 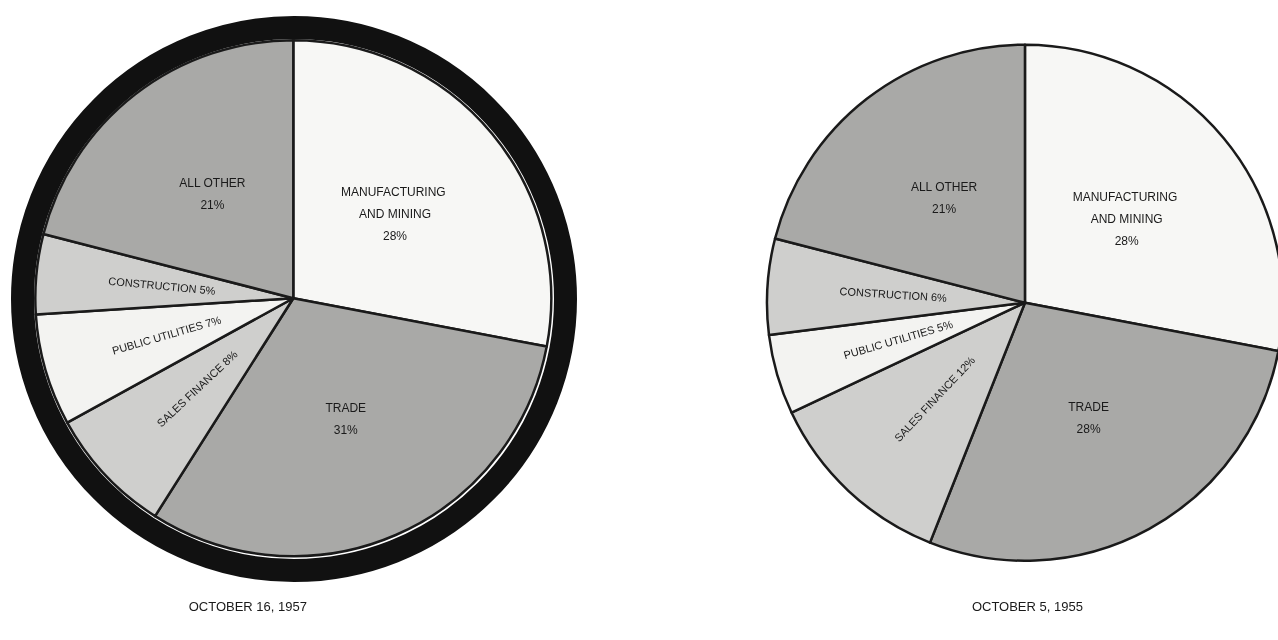 I want to click on slice-label: CONSTRUCTION 6%, so click(x=893, y=294).